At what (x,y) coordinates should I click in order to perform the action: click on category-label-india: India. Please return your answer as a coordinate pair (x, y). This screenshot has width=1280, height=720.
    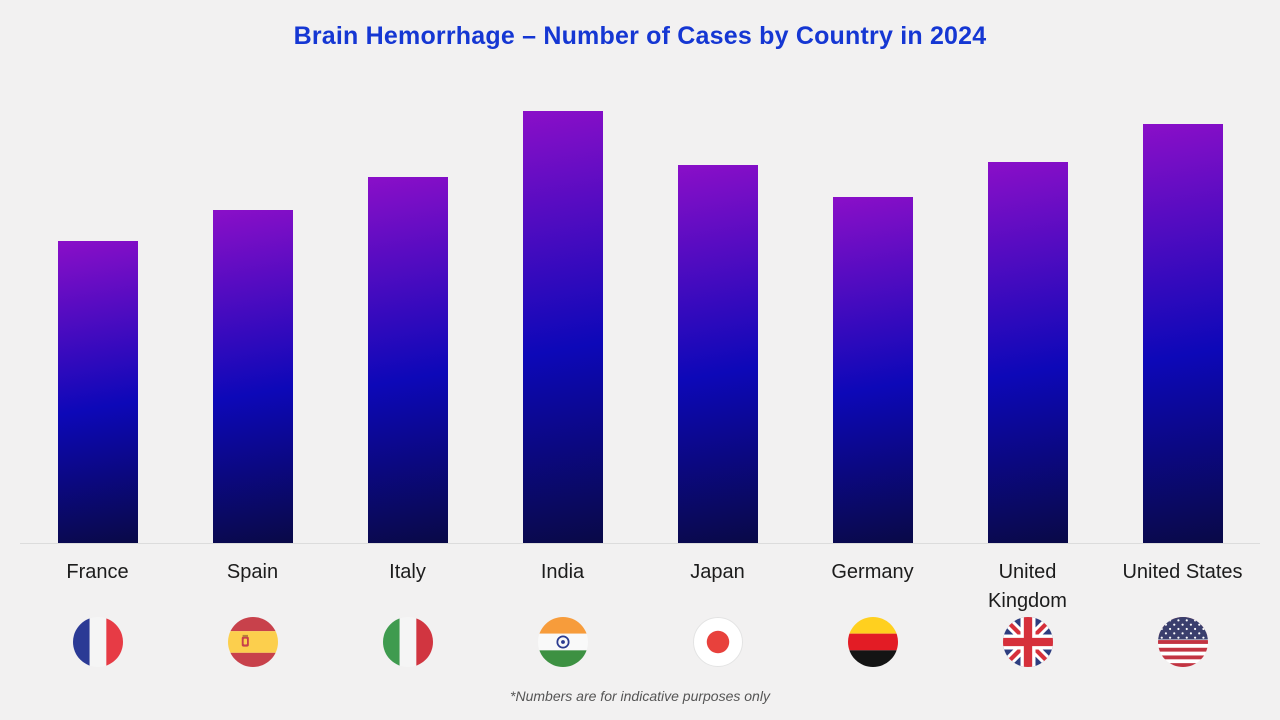
    Looking at the image, I should click on (562, 572).